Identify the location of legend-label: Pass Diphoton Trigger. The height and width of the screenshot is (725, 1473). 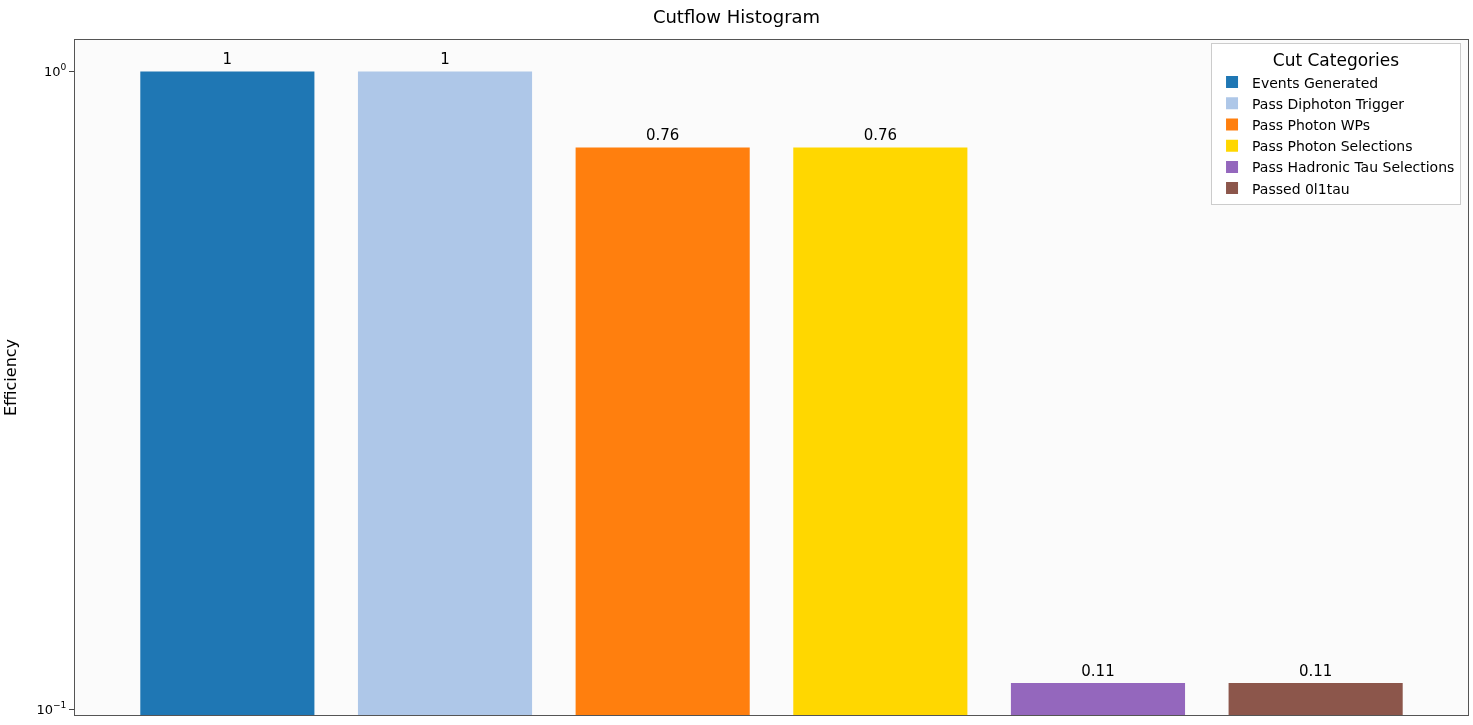
(1328, 103).